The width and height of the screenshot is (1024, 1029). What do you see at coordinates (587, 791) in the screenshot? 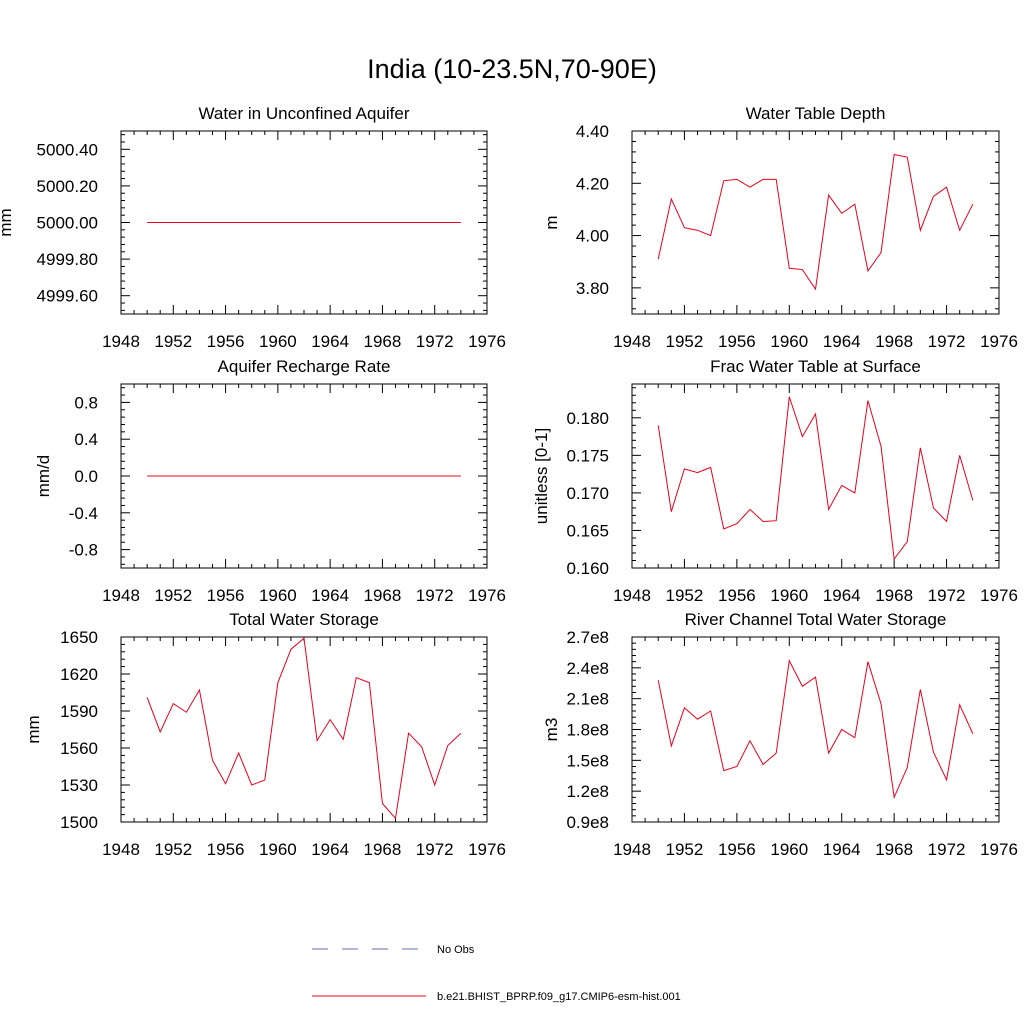
I see `y-tick-label: 1.2e8` at bounding box center [587, 791].